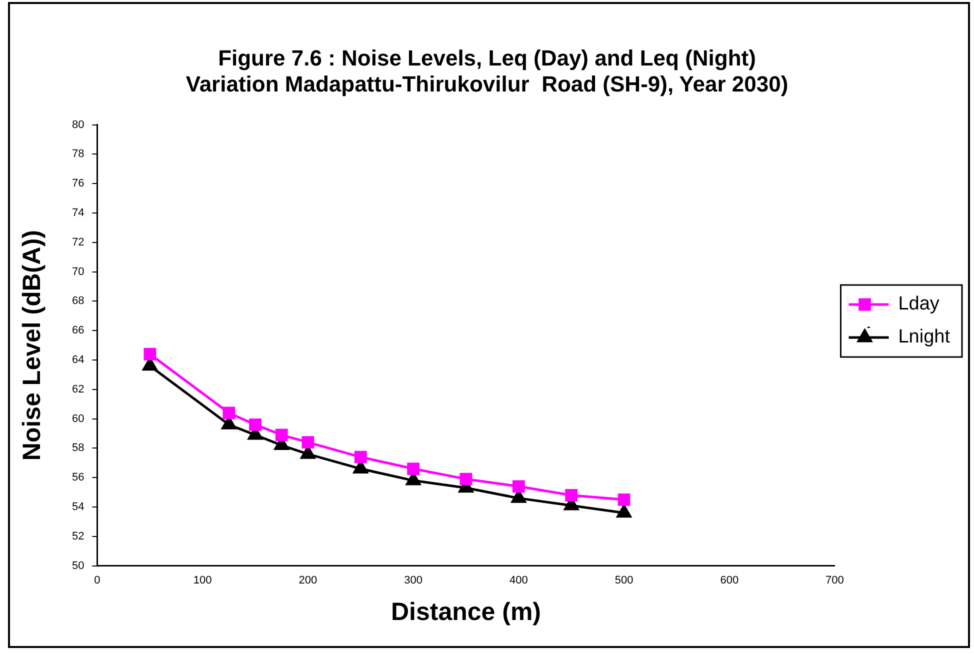 The width and height of the screenshot is (974, 654). I want to click on y-tick-label: 74, so click(78, 213).